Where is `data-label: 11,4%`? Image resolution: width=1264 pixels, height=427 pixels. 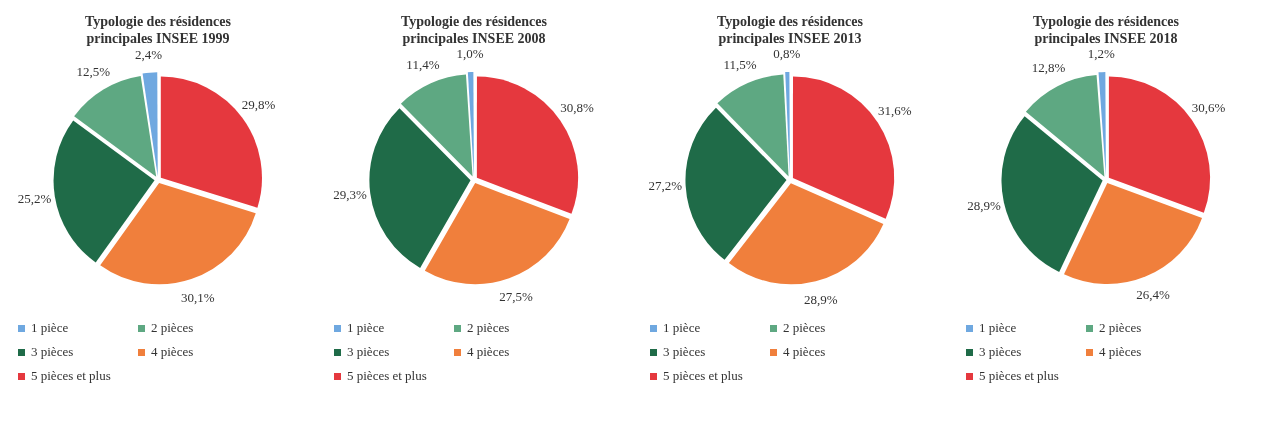 data-label: 11,4% is located at coordinates (423, 65).